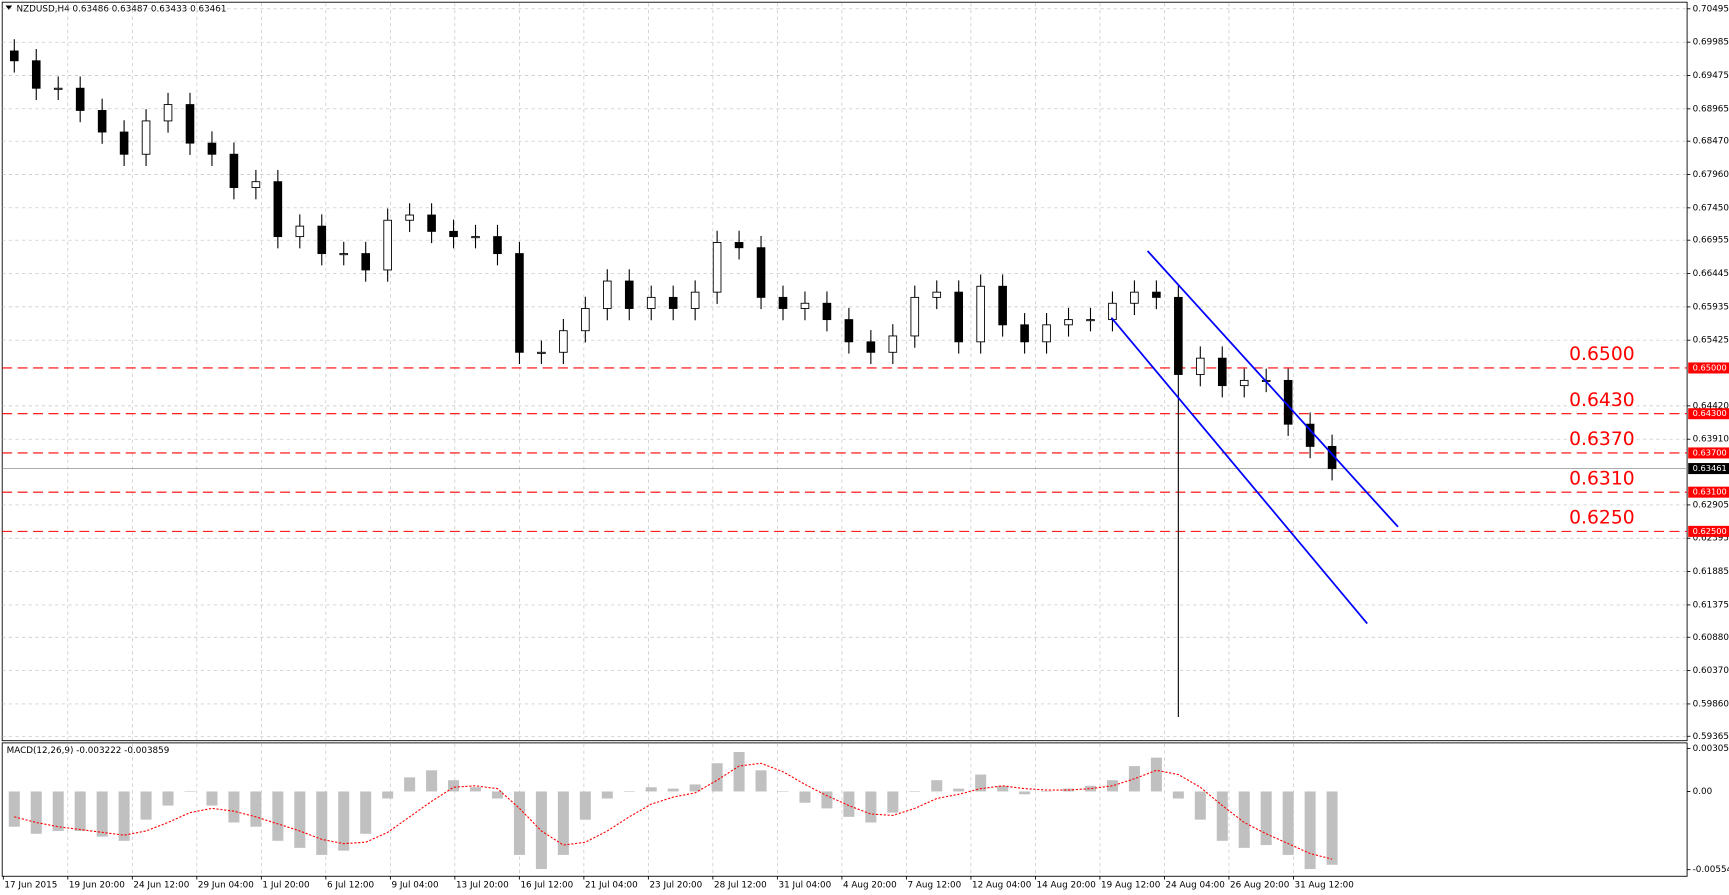 This screenshot has width=1729, height=895. I want to click on y-tick-label: 0.65425, so click(1711, 341).